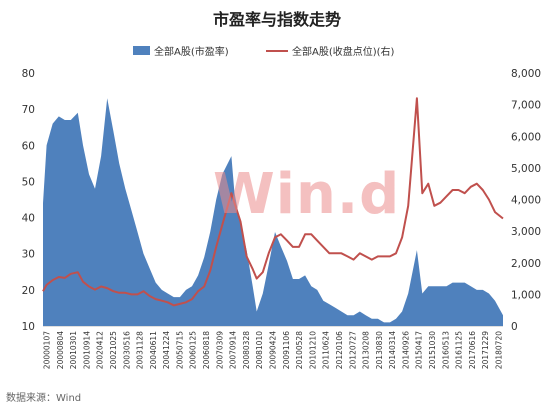  What do you see at coordinates (206, 350) in the screenshot?
I see `x-axis-tick-label: 20060818` at bounding box center [206, 350].